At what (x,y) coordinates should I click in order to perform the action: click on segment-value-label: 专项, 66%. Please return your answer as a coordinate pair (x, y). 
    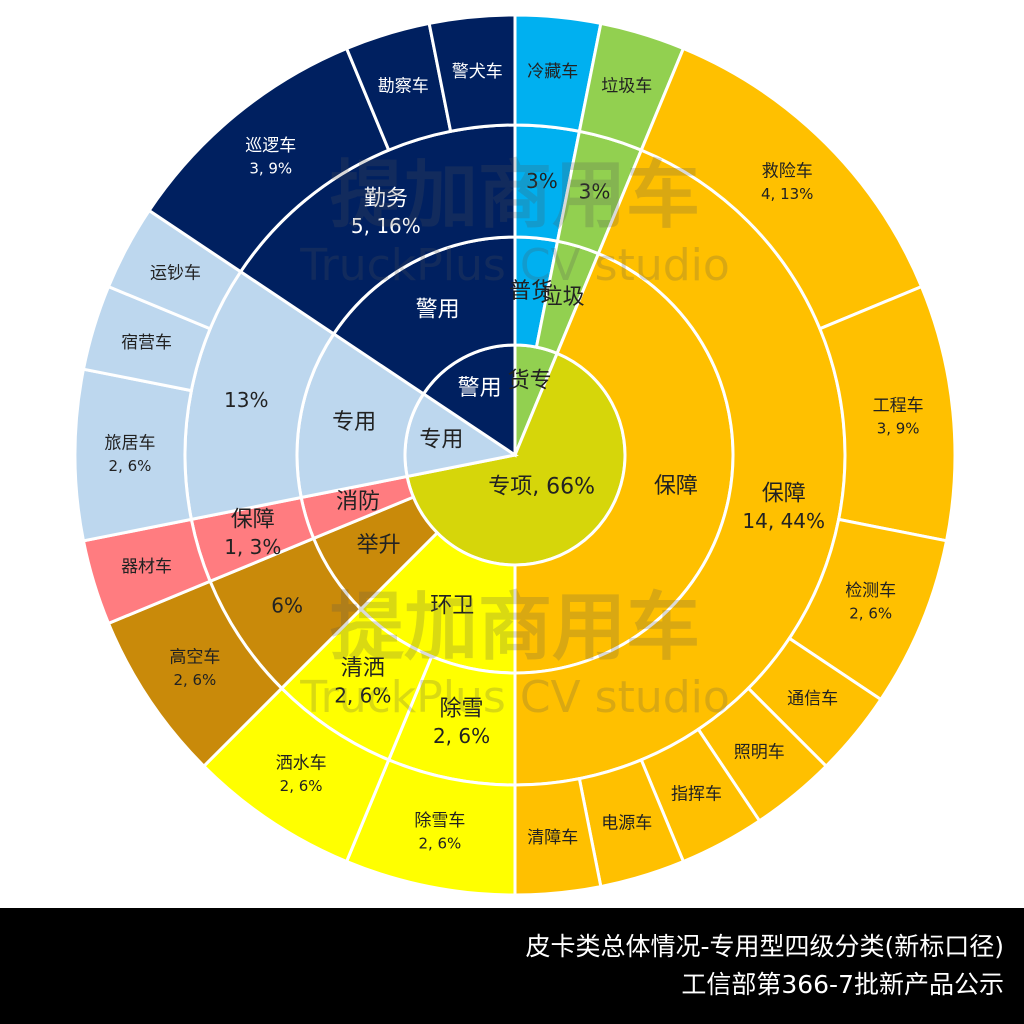
    Looking at the image, I should click on (541, 486).